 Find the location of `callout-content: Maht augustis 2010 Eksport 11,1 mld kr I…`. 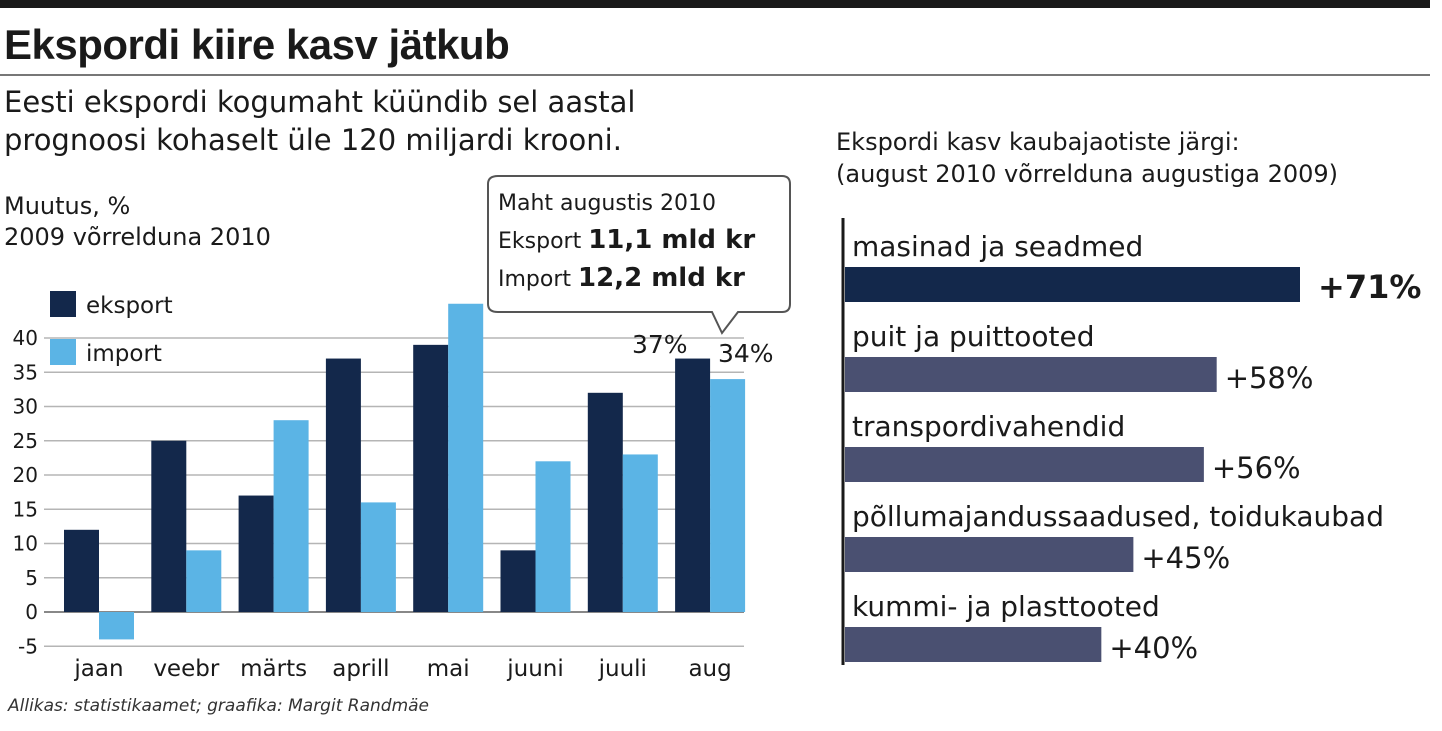

callout-content: Maht augustis 2010 Eksport 11,1 mld kr I… is located at coordinates (626, 242).